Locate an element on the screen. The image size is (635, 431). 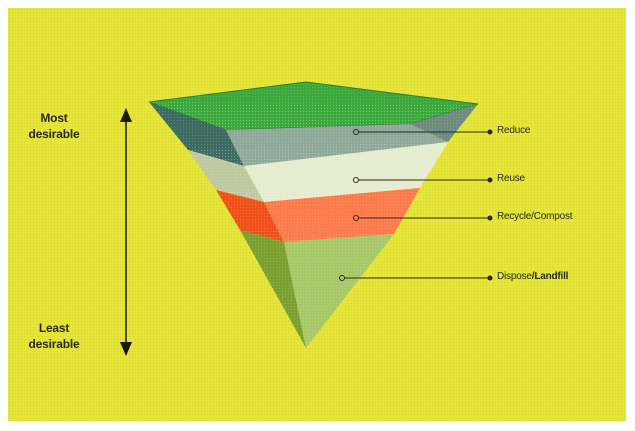
callout-recycle-compost is located at coordinates (423, 218).